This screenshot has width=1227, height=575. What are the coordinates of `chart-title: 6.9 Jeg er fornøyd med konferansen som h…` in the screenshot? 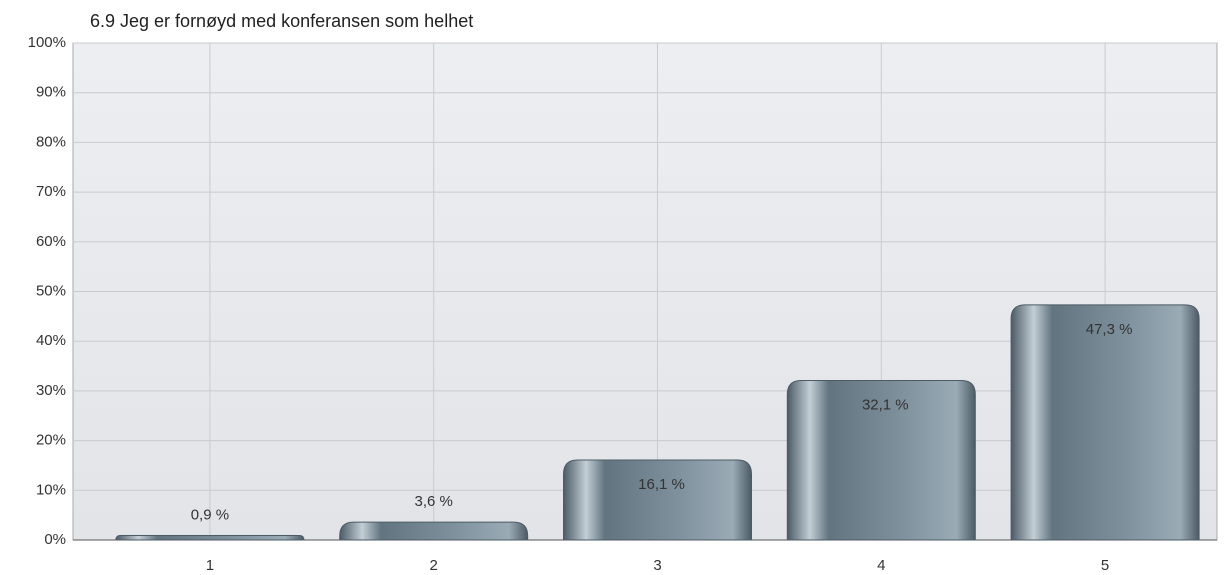 It's located at (281, 21).